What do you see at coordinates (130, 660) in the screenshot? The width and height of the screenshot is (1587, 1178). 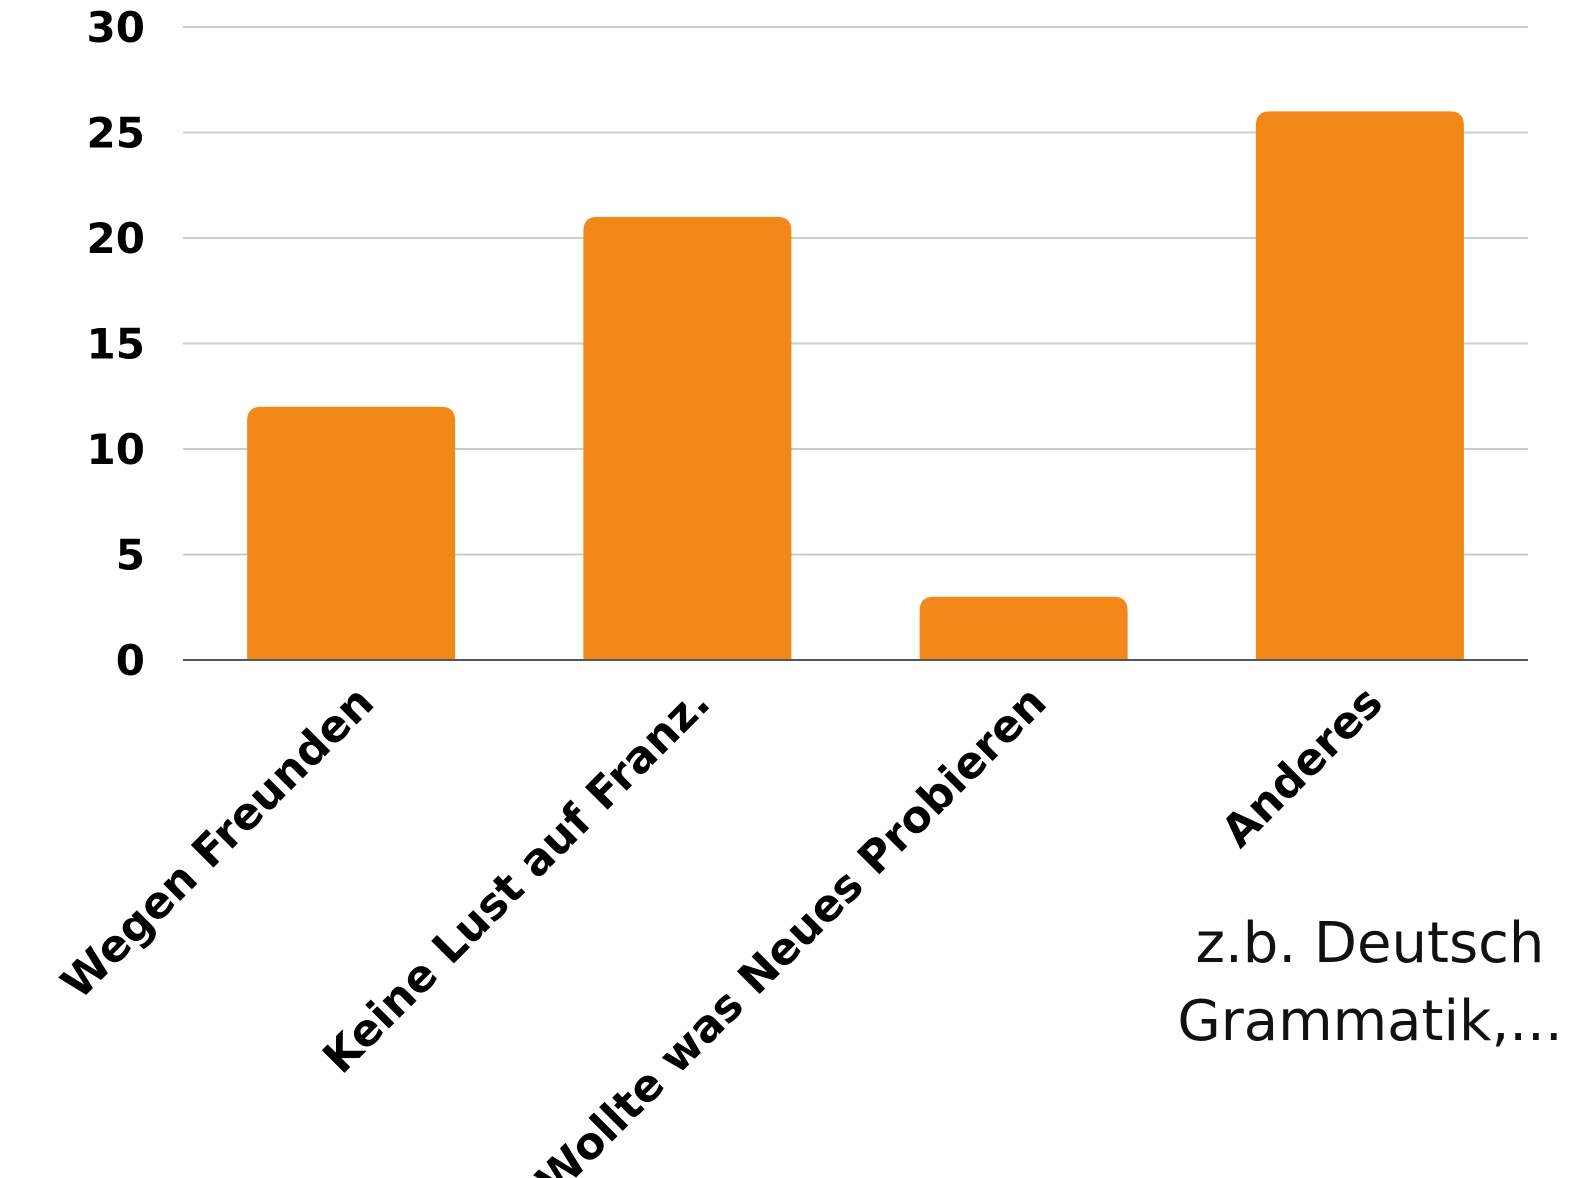 I see `y-tick-label: 0` at bounding box center [130, 660].